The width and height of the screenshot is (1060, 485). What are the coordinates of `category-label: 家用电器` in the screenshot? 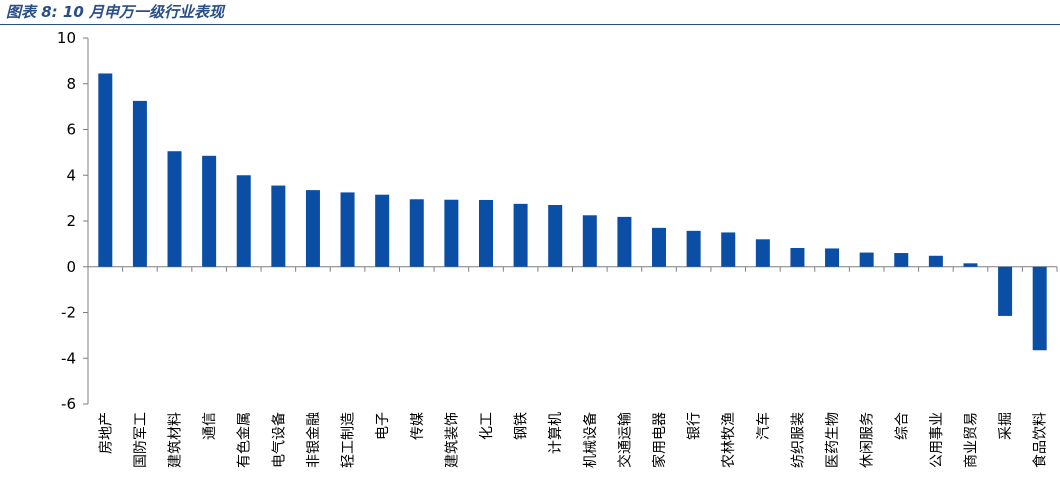 It's located at (659, 440).